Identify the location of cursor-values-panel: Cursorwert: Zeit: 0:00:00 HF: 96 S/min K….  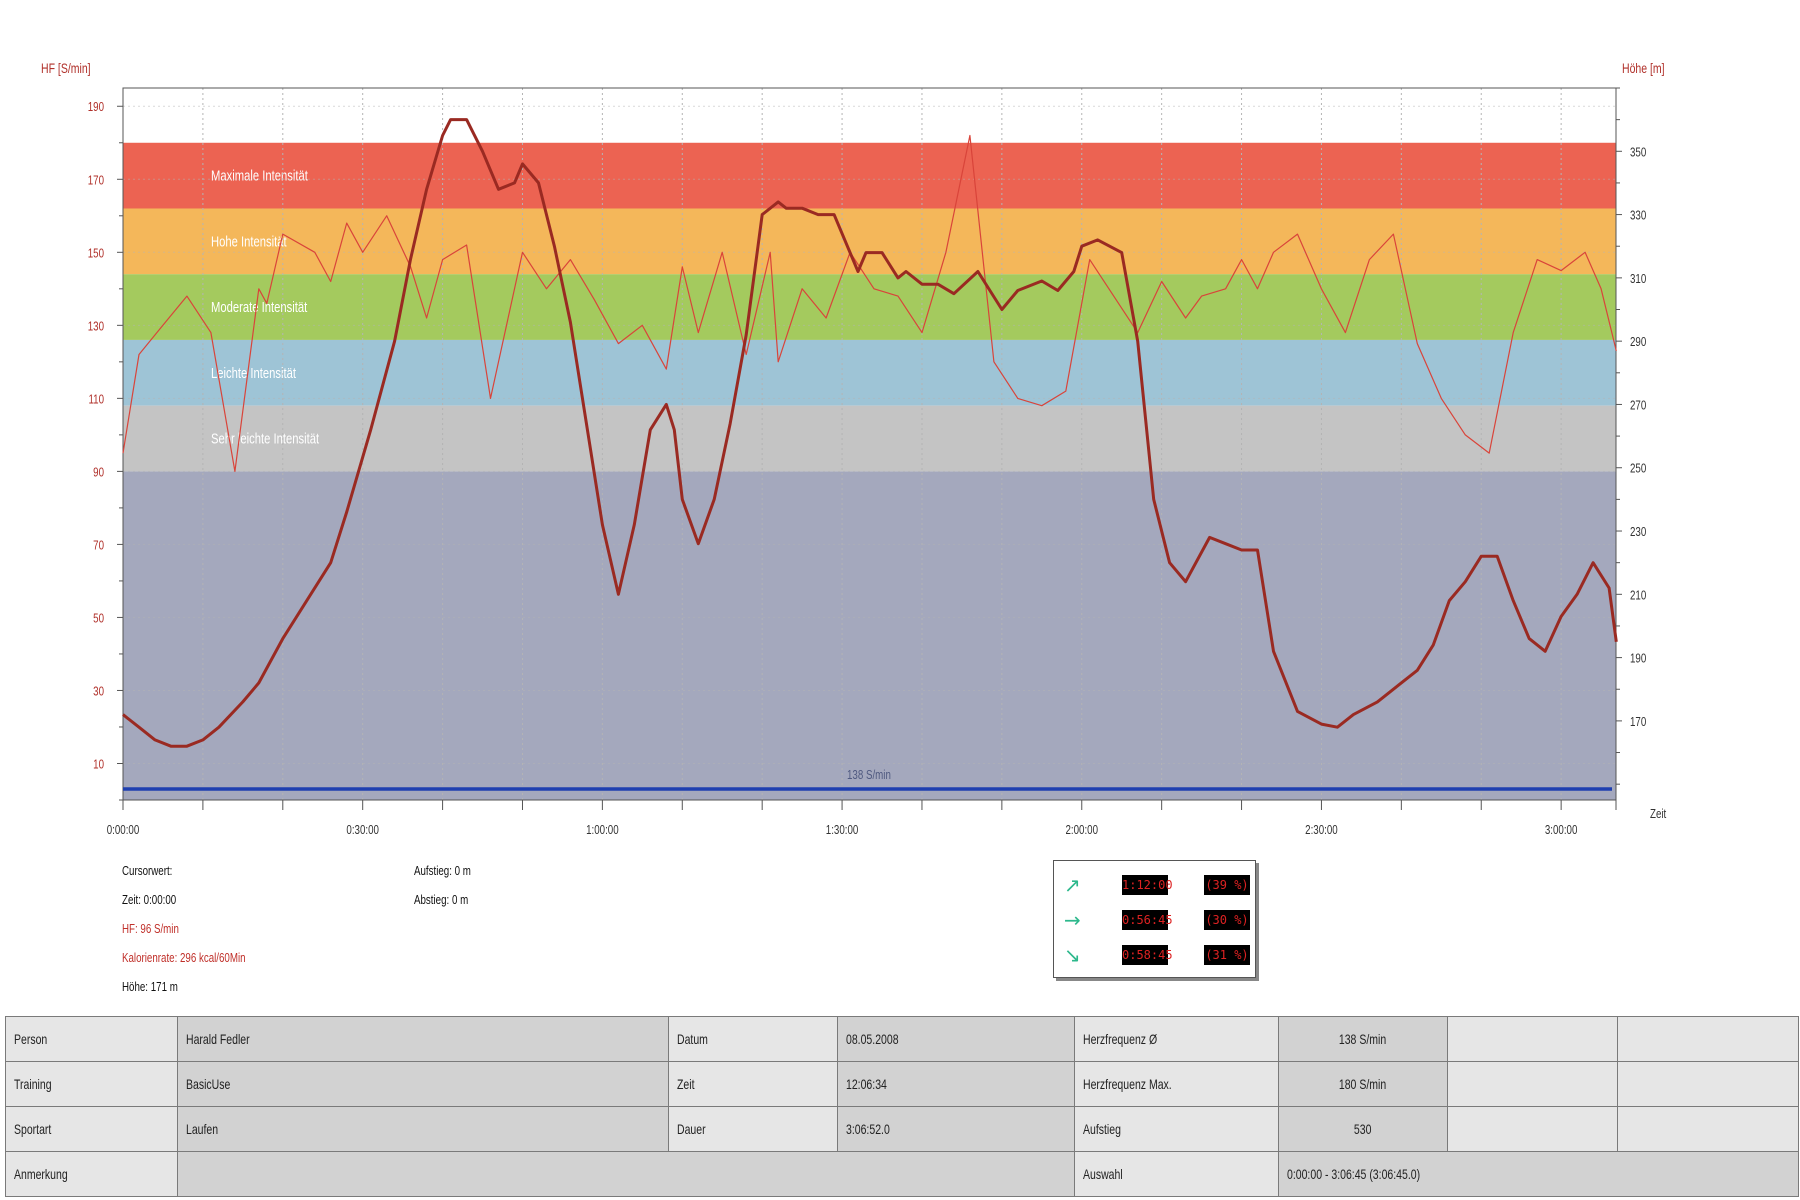
(184, 928).